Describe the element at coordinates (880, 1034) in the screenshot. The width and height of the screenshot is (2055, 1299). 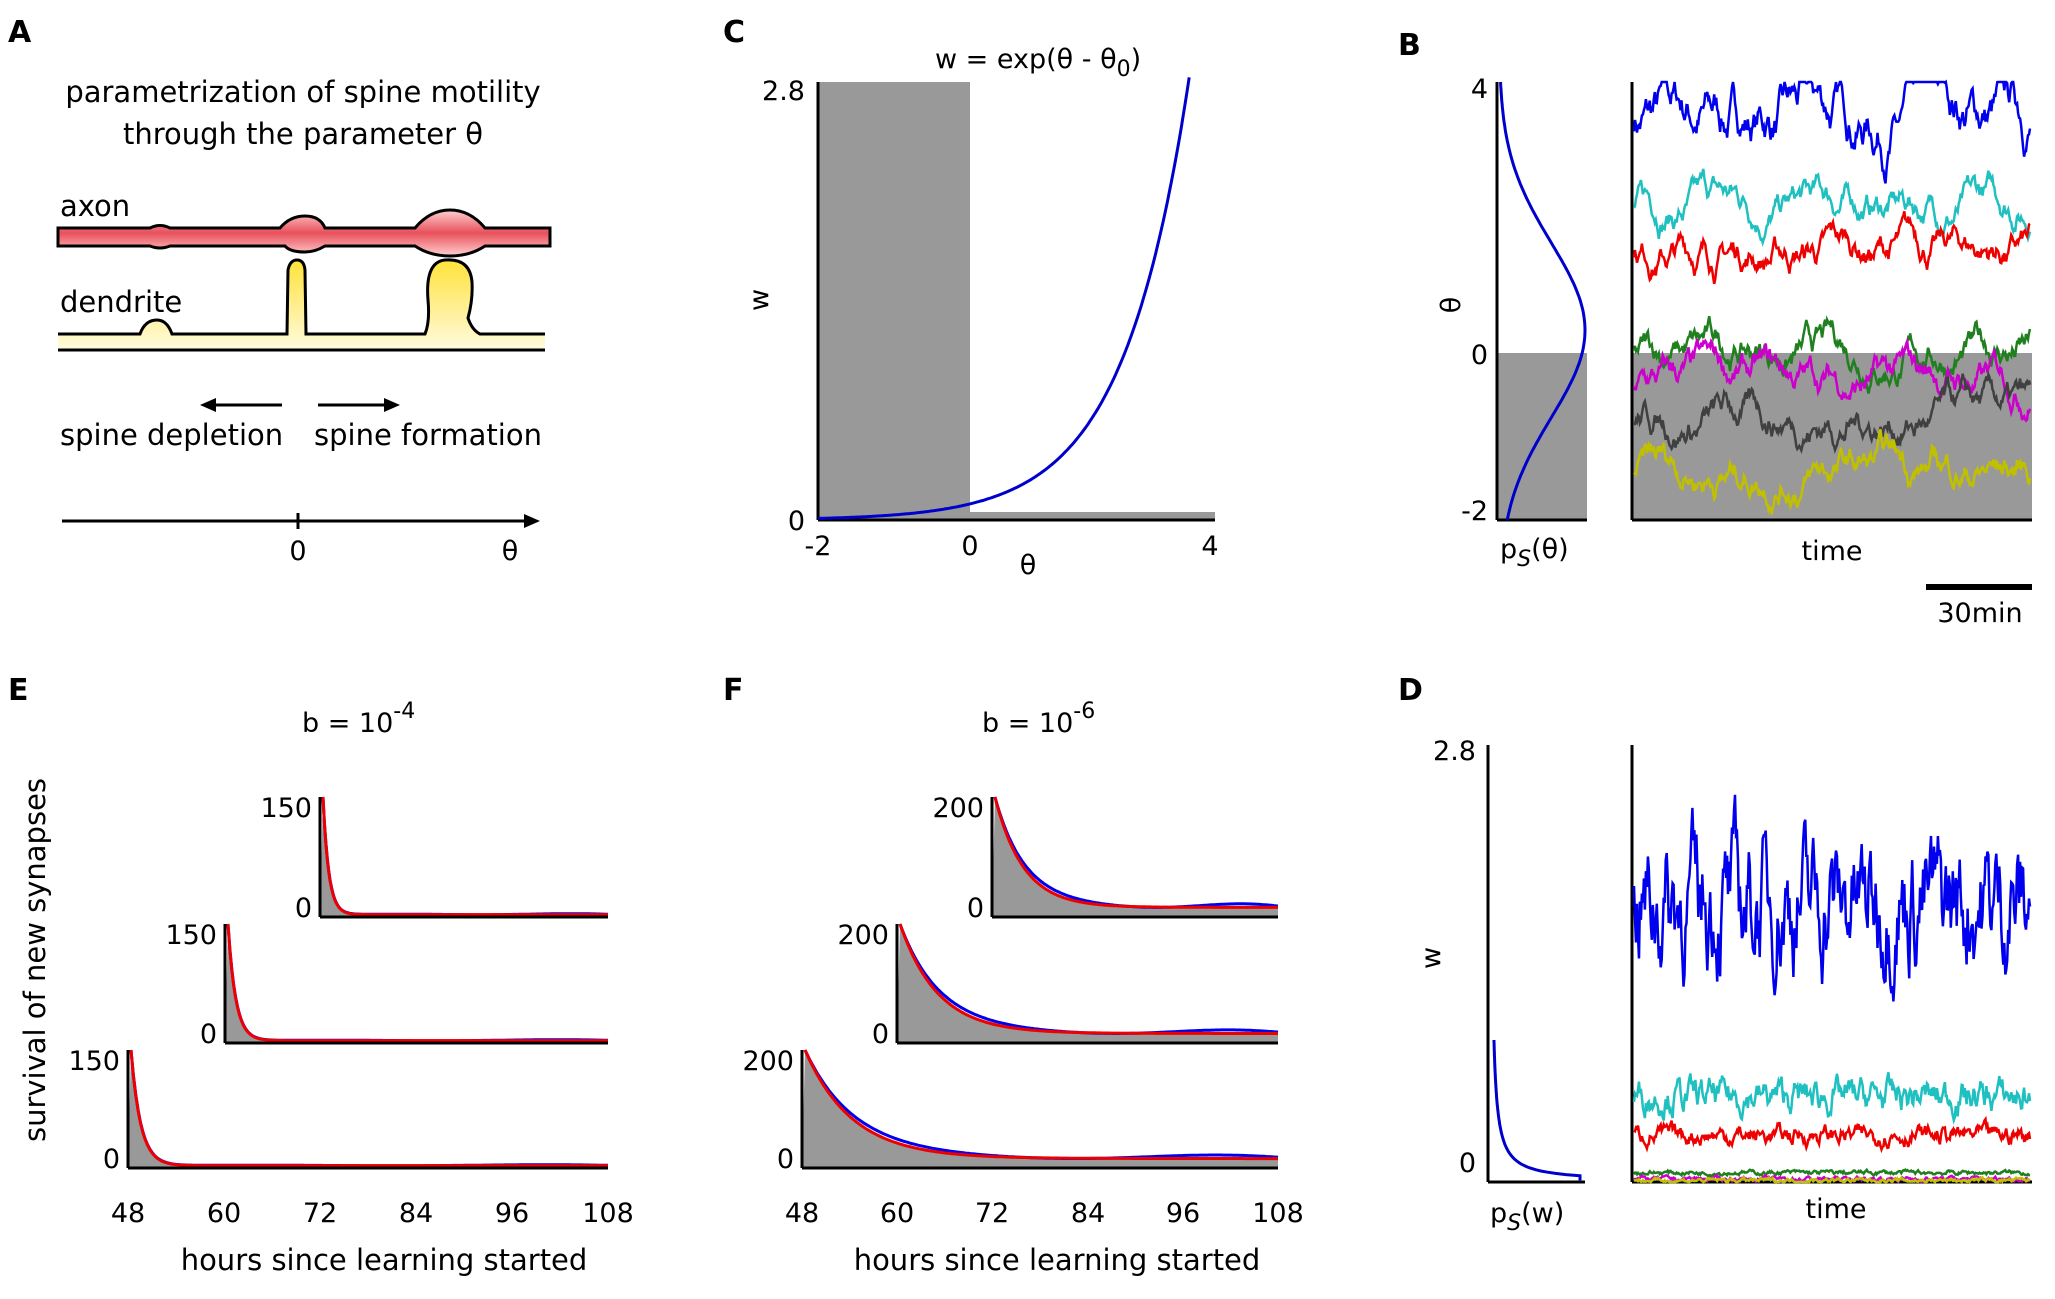
I see `f-inset-ymin-1: 0` at that location.